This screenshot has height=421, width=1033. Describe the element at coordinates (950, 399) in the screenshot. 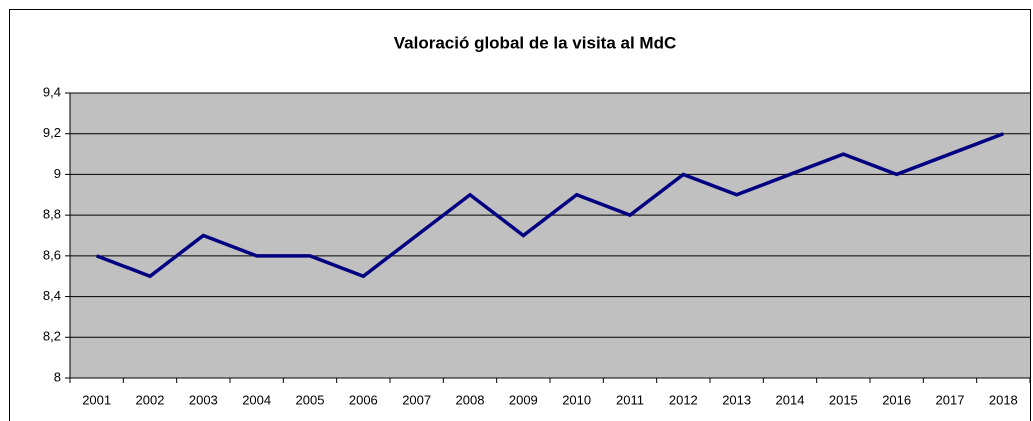

I see `x-tick-label: 2017` at that location.